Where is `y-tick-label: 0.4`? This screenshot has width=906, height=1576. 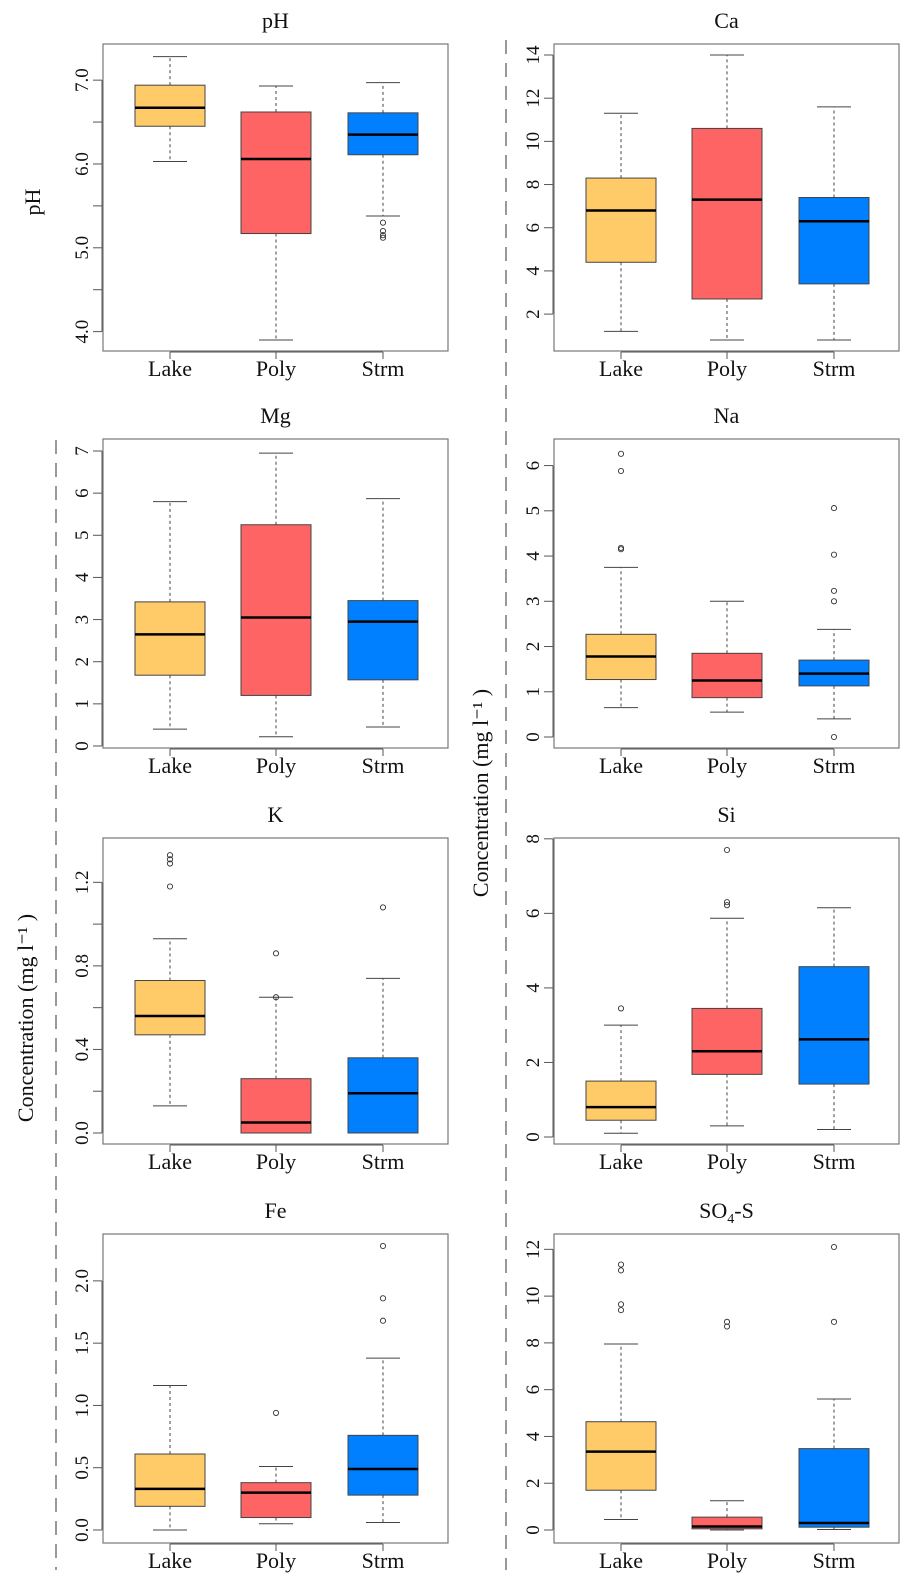 y-tick-label: 0.4 is located at coordinates (82, 1049).